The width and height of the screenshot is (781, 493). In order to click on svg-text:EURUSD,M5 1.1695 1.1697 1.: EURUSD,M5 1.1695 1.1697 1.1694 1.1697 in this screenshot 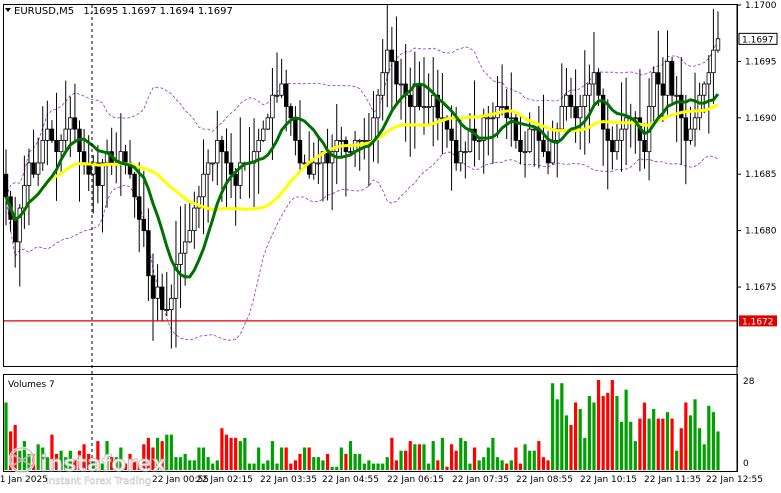, I will do `click(123, 11)`.